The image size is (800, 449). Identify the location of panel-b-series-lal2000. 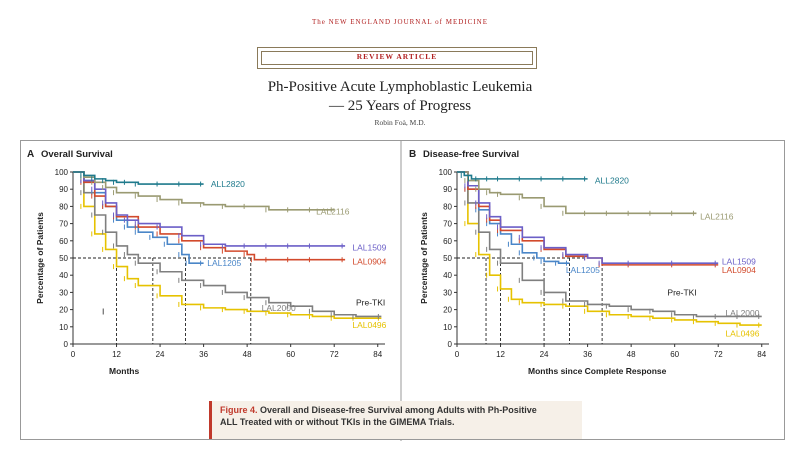
(609, 244).